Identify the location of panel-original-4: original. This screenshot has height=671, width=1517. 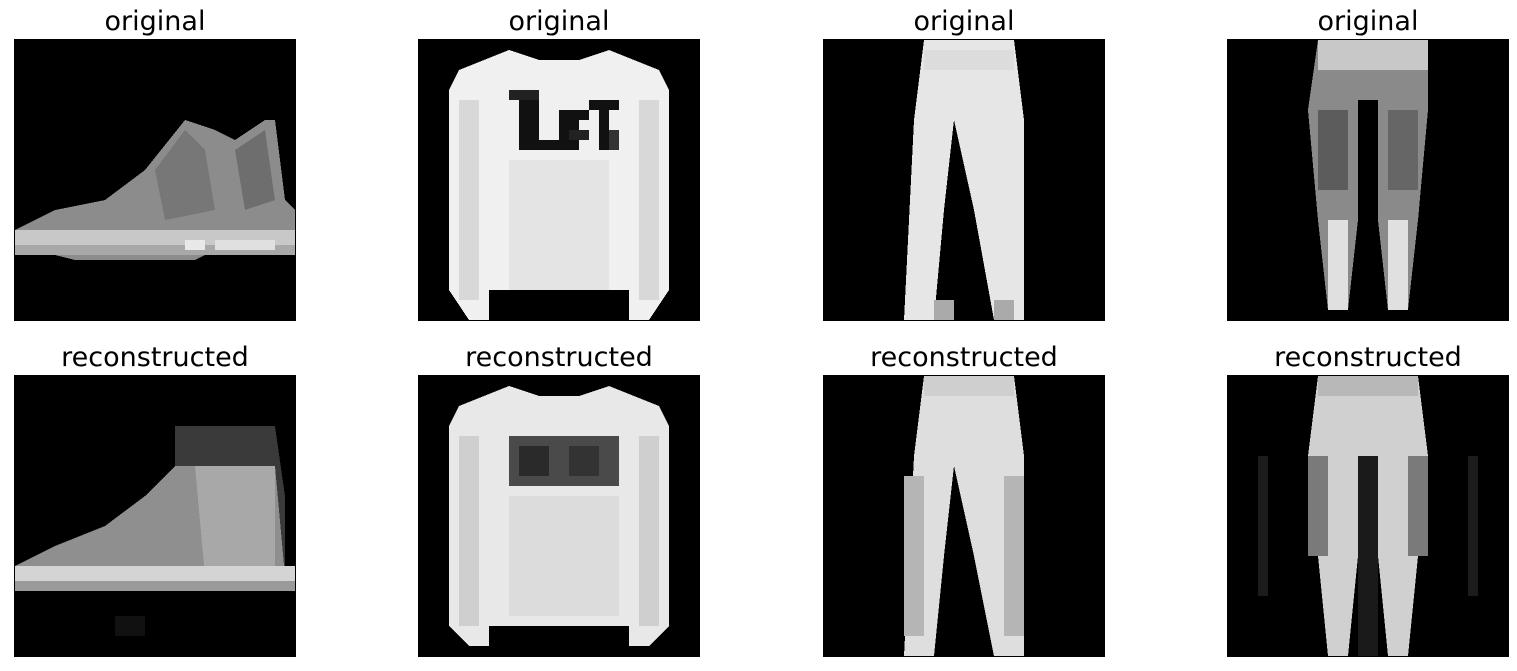
(1368, 164).